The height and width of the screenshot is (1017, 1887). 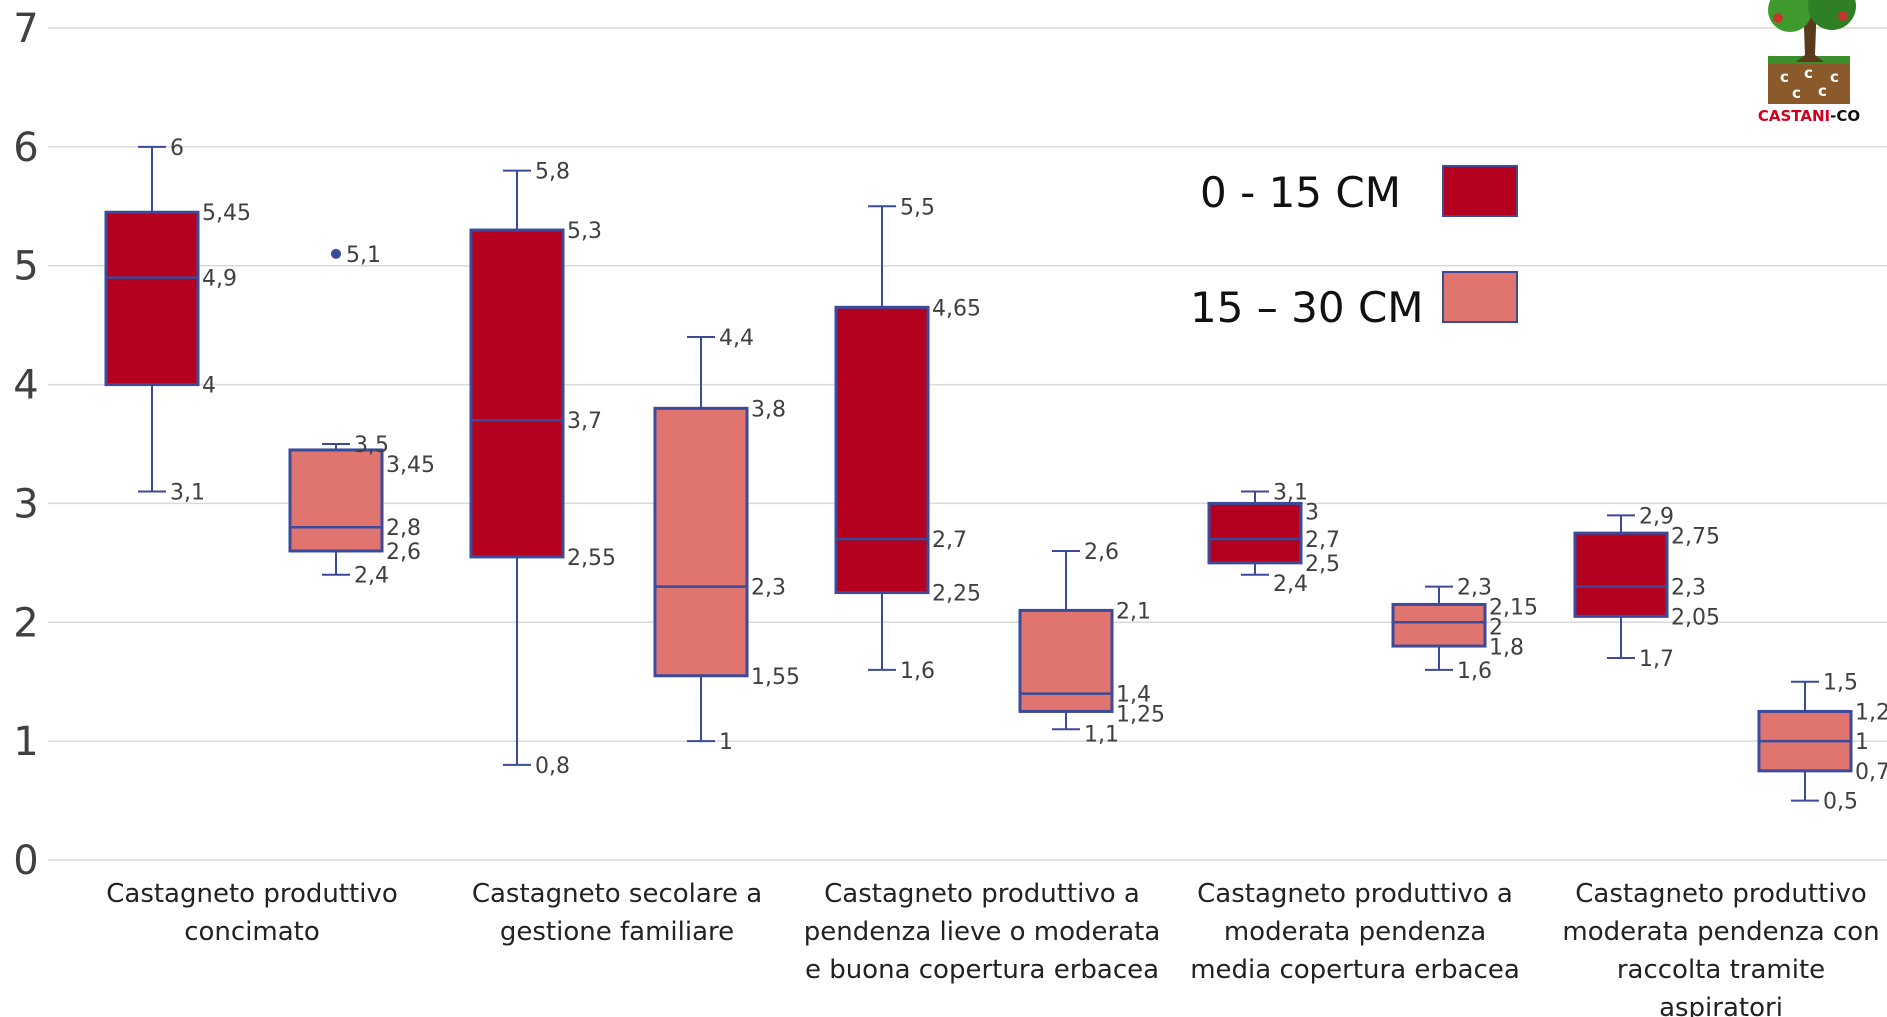 What do you see at coordinates (25, 267) in the screenshot?
I see `y-tick-label: 5` at bounding box center [25, 267].